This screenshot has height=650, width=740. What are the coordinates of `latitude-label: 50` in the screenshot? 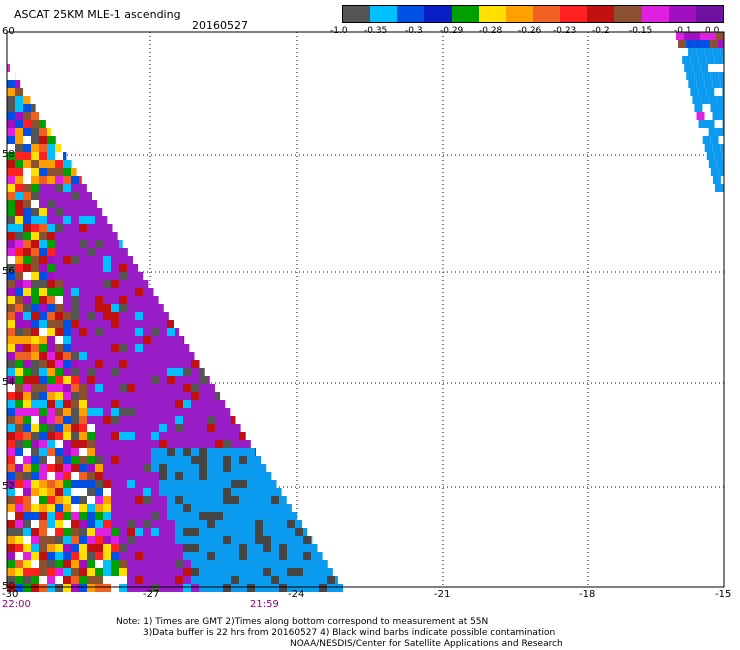 It's located at (8, 586).